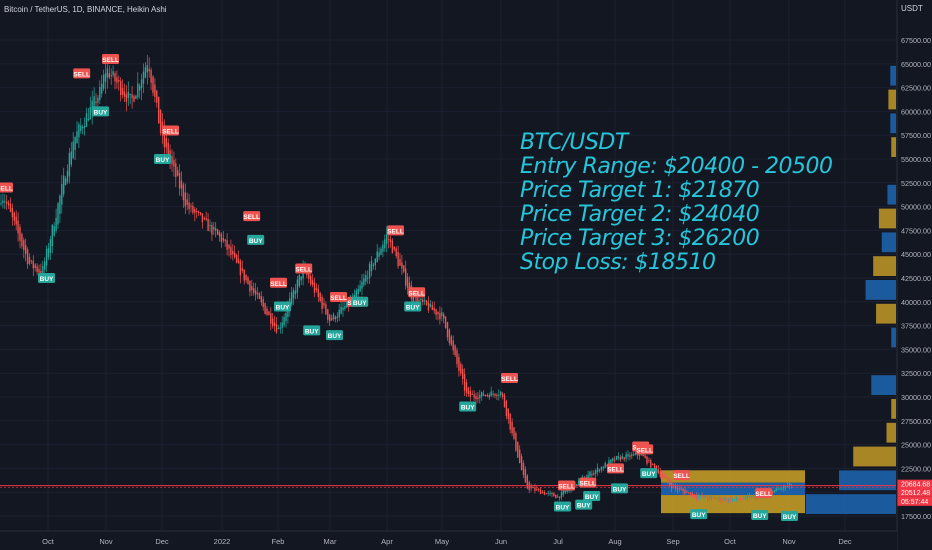  I want to click on x-tick-label: Nov, so click(106, 541).